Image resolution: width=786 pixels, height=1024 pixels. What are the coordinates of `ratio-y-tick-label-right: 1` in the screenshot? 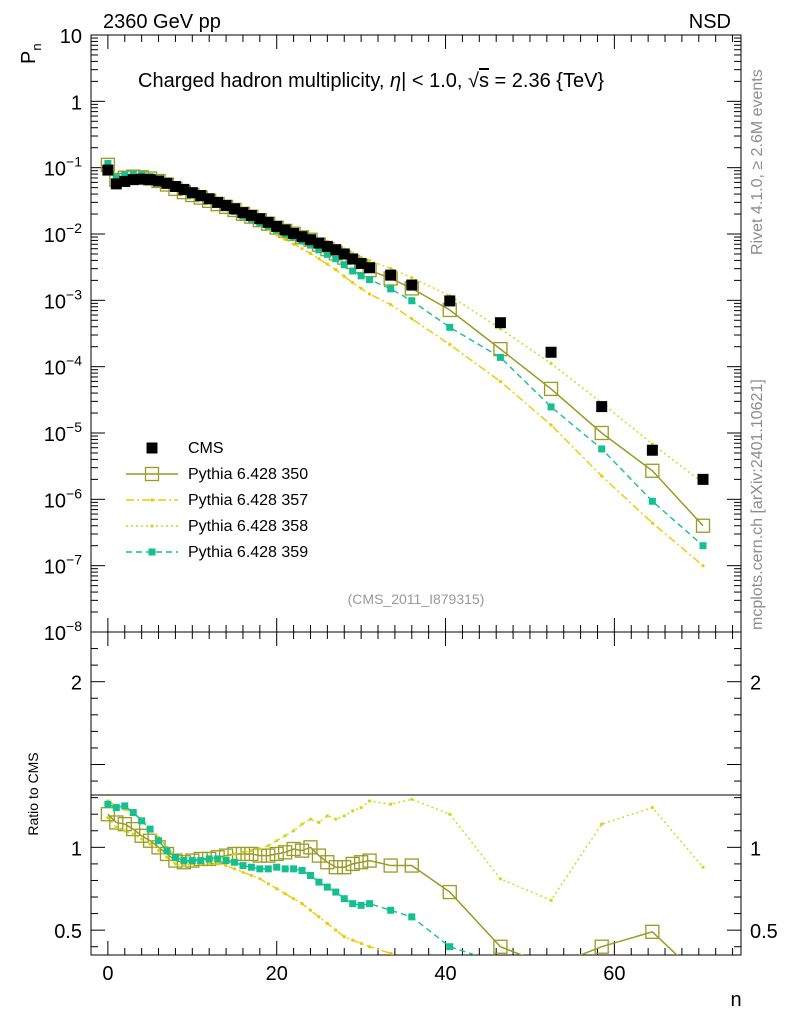 It's located at (755, 849).